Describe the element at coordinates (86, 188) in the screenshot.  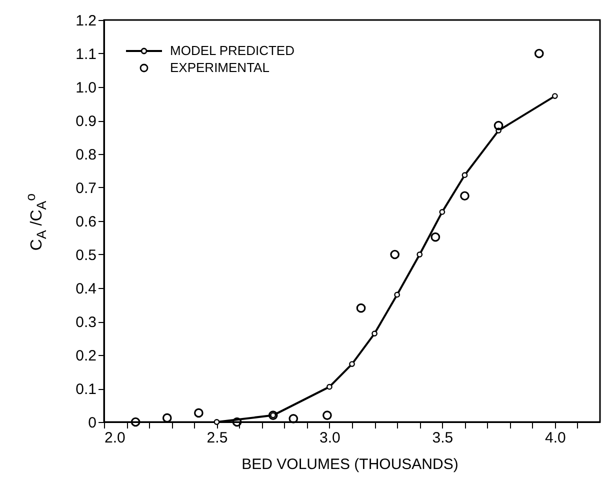
I see `y-tick-label: 0.7` at that location.